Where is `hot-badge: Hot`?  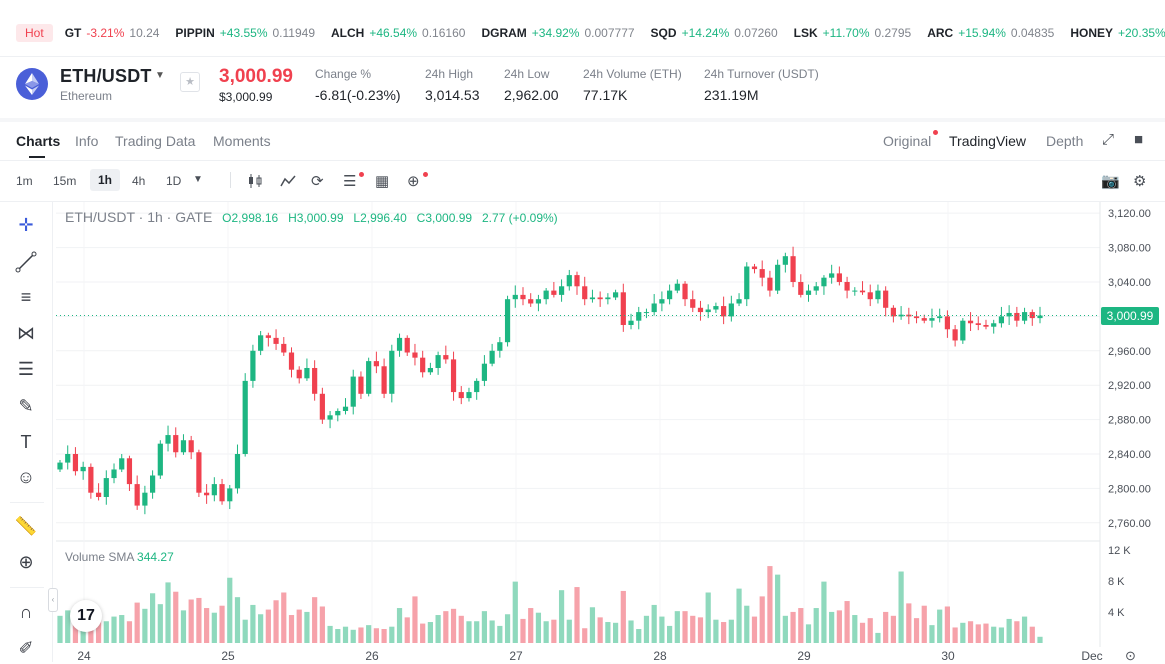
hot-badge: Hot is located at coordinates (34, 33).